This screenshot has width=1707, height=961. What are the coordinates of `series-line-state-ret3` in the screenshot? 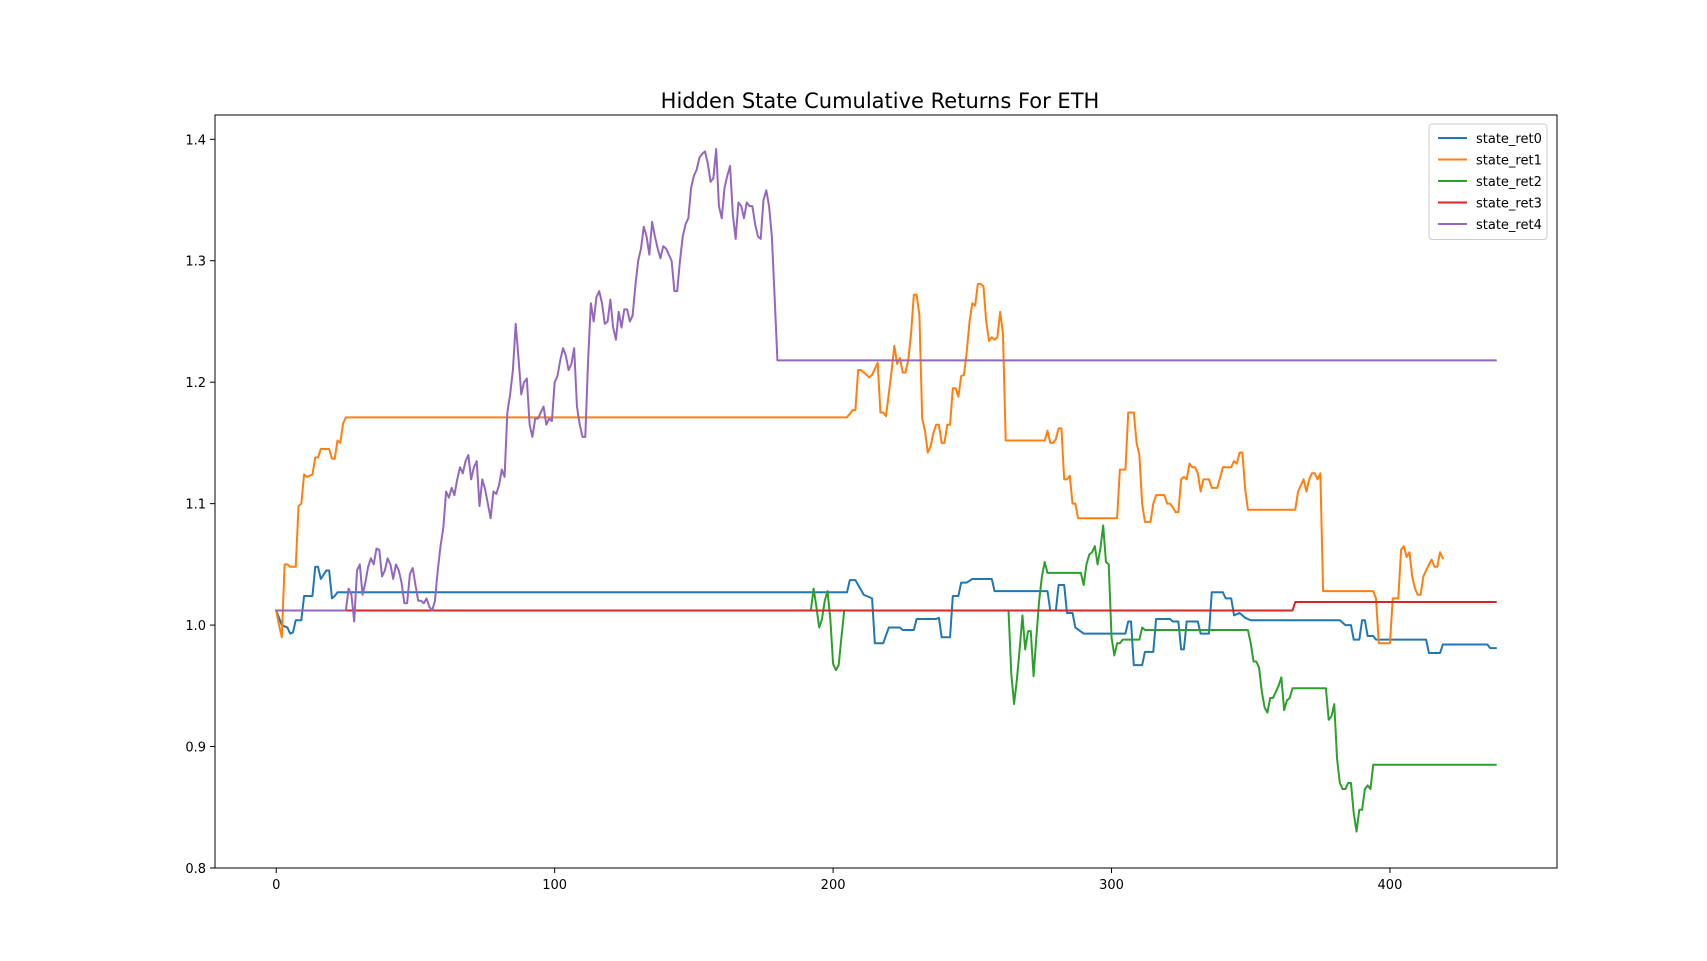 It's located at (886, 606).